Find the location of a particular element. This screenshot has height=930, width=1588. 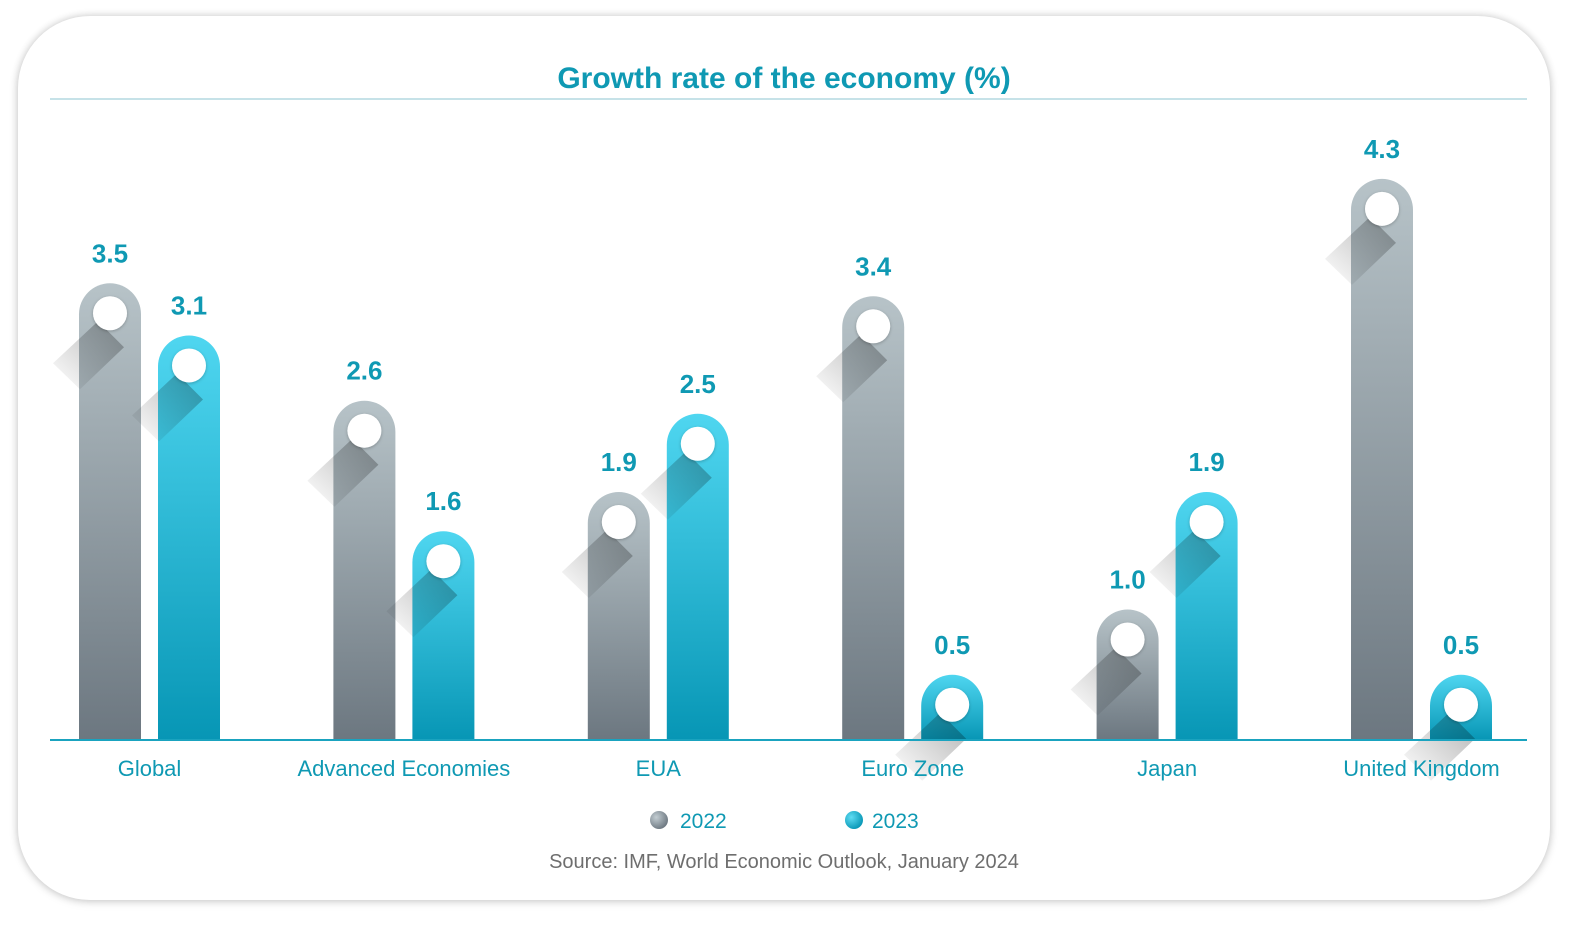

bar-shadow-euro-zone-2022 is located at coordinates (852, 368).